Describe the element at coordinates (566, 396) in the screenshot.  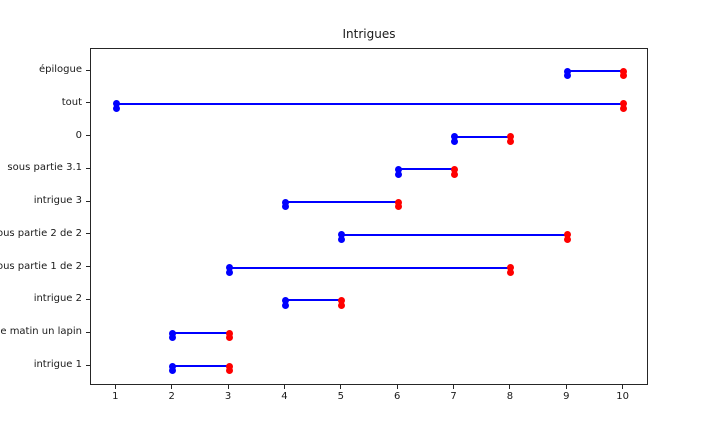
I see `x-tick-label: 9` at that location.